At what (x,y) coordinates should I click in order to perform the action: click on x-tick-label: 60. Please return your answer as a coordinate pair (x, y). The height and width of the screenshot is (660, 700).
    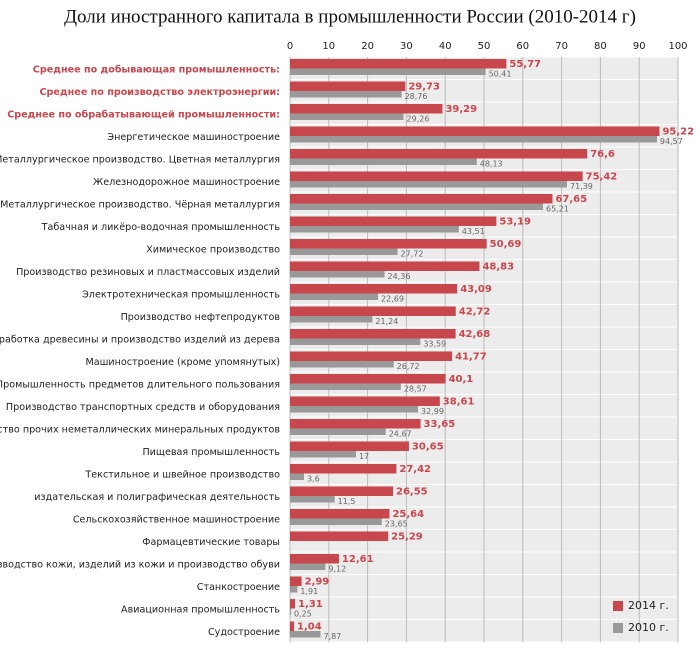
    Looking at the image, I should click on (522, 46).